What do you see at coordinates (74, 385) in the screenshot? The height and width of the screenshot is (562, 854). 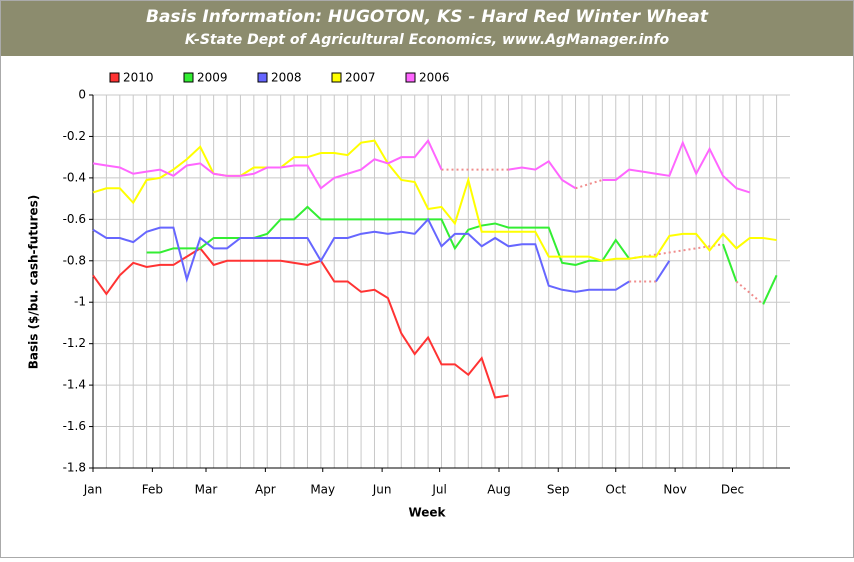 I see `y-tick-label: -1.4` at bounding box center [74, 385].